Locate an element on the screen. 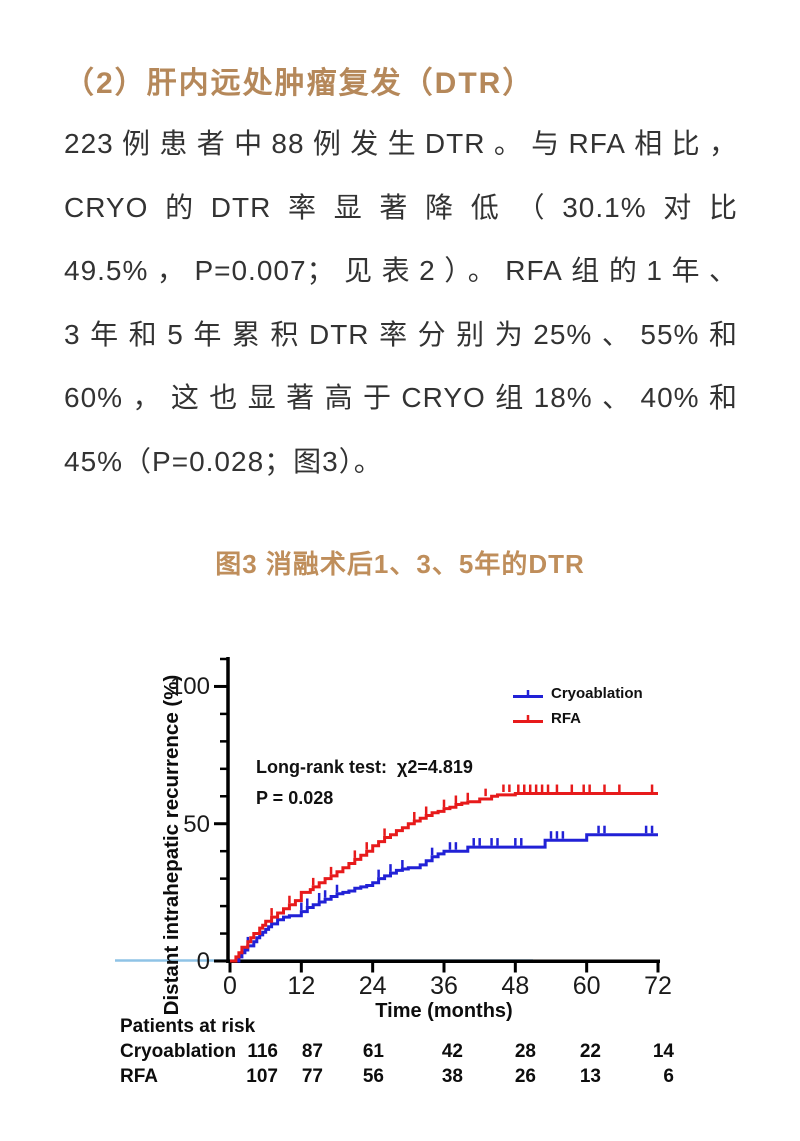 Image resolution: width=800 pixels, height=1141 pixels. x-tick-label: 36 is located at coordinates (444, 986).